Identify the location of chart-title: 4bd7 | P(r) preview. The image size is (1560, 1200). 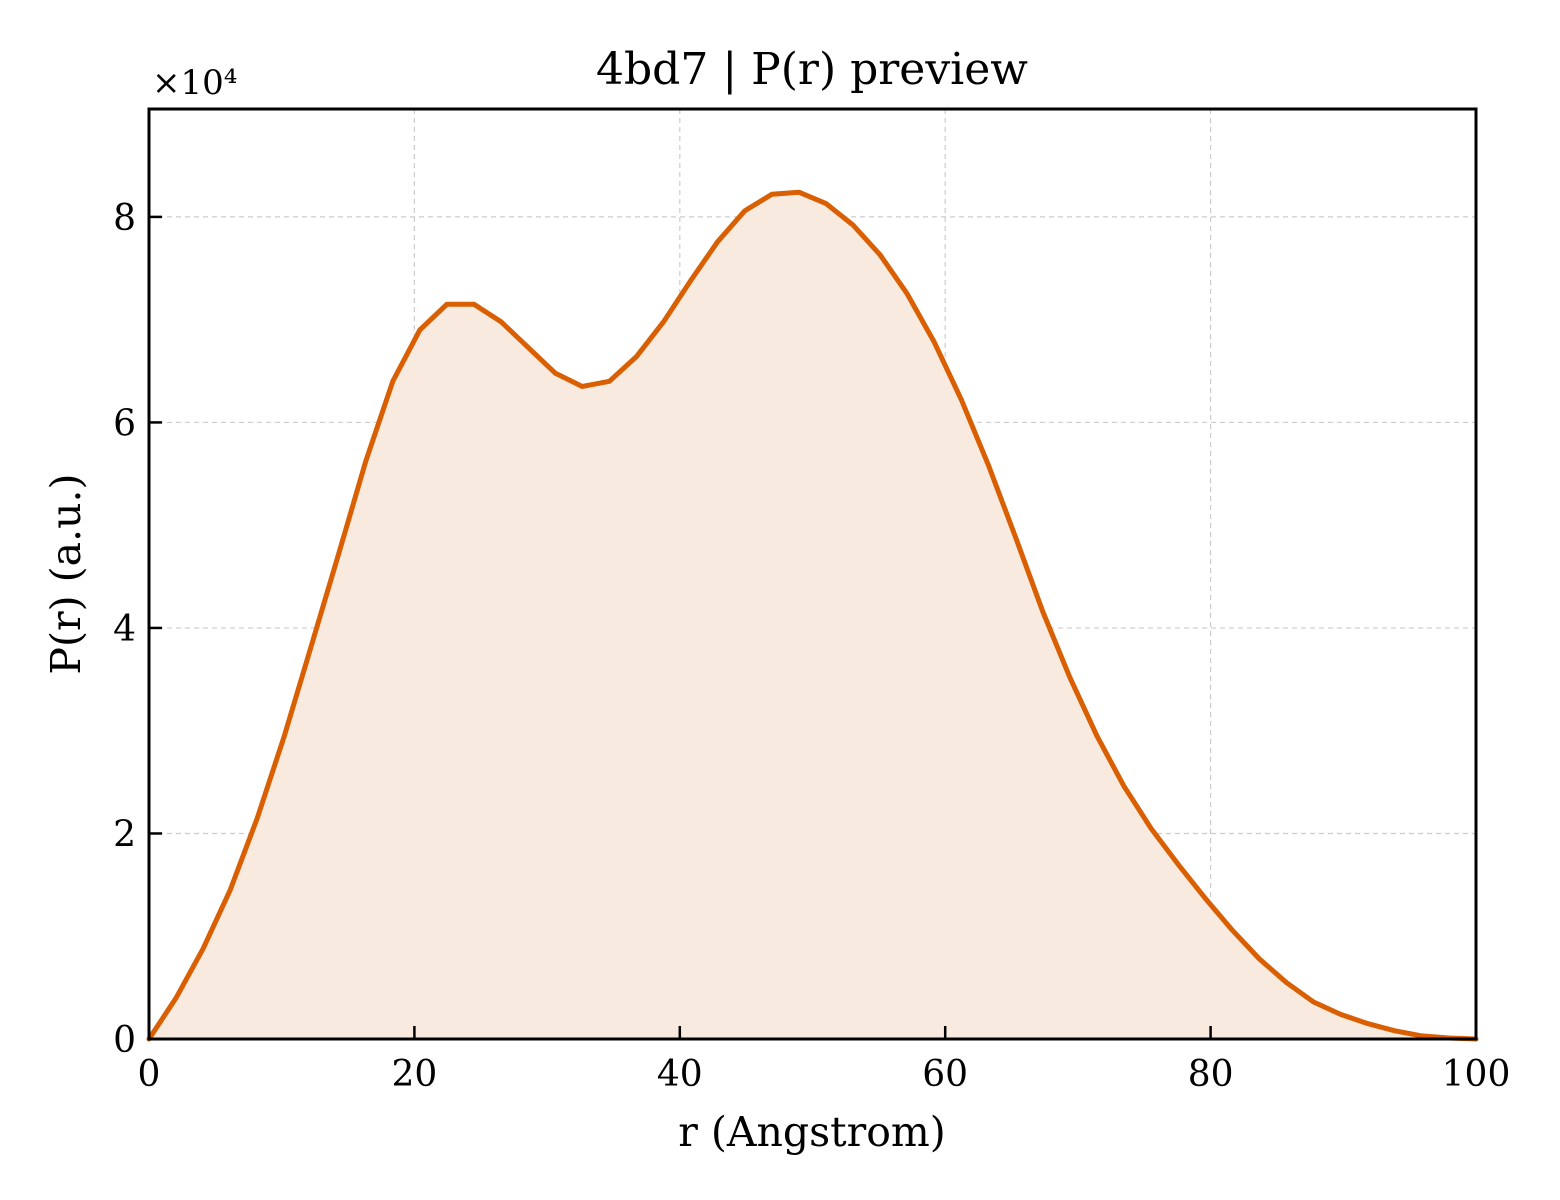
(812, 69).